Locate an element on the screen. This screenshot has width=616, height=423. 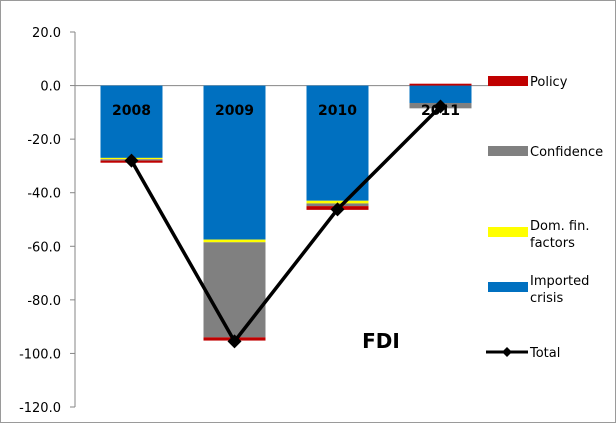
y-tick-label: -120.0 is located at coordinates (40, 408).